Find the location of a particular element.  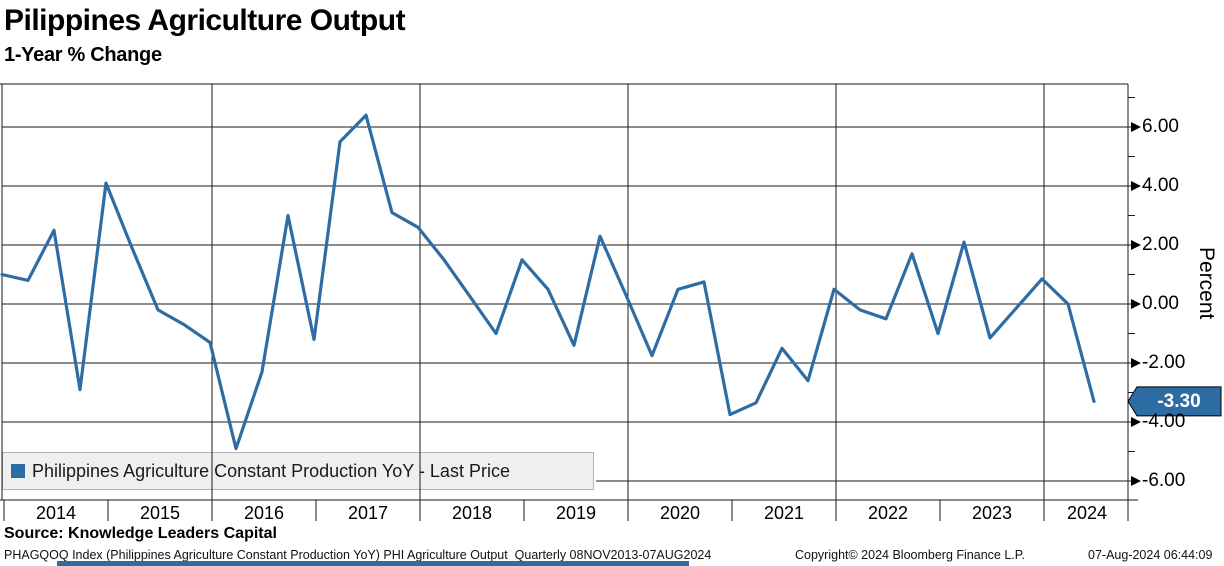

source-attribution: Source: Knowledge Leaders Capital is located at coordinates (140, 533).